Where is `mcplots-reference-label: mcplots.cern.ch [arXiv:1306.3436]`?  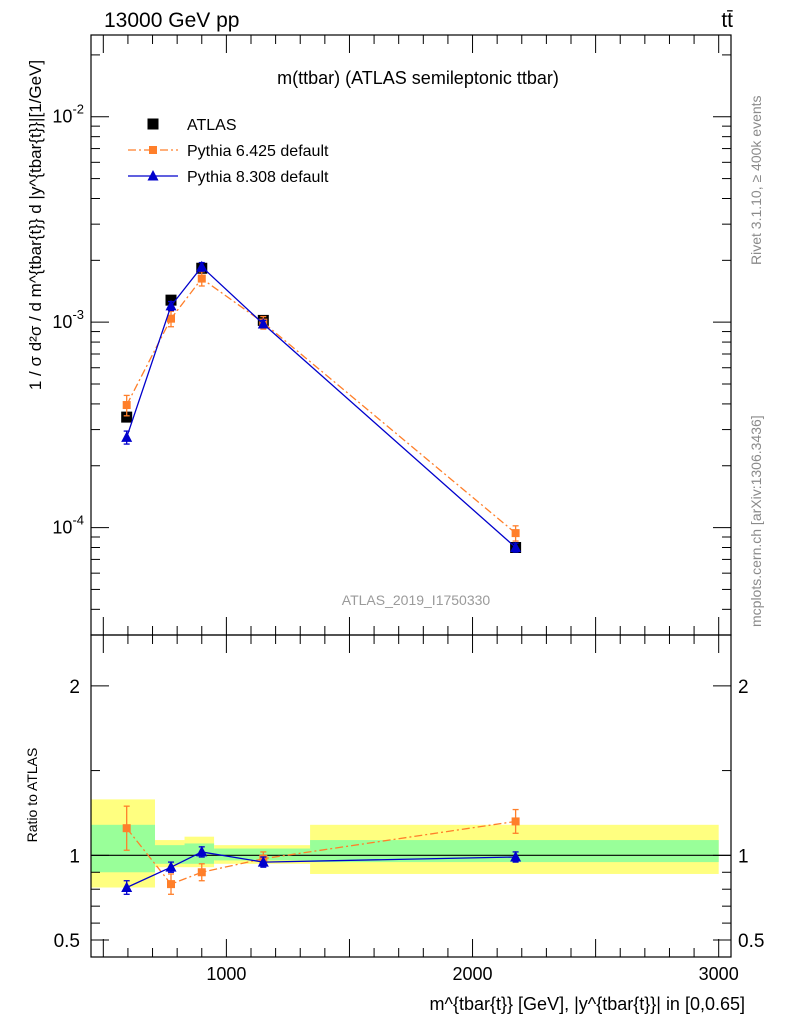 mcplots-reference-label: mcplots.cern.ch [arXiv:1306.3436] is located at coordinates (756, 521).